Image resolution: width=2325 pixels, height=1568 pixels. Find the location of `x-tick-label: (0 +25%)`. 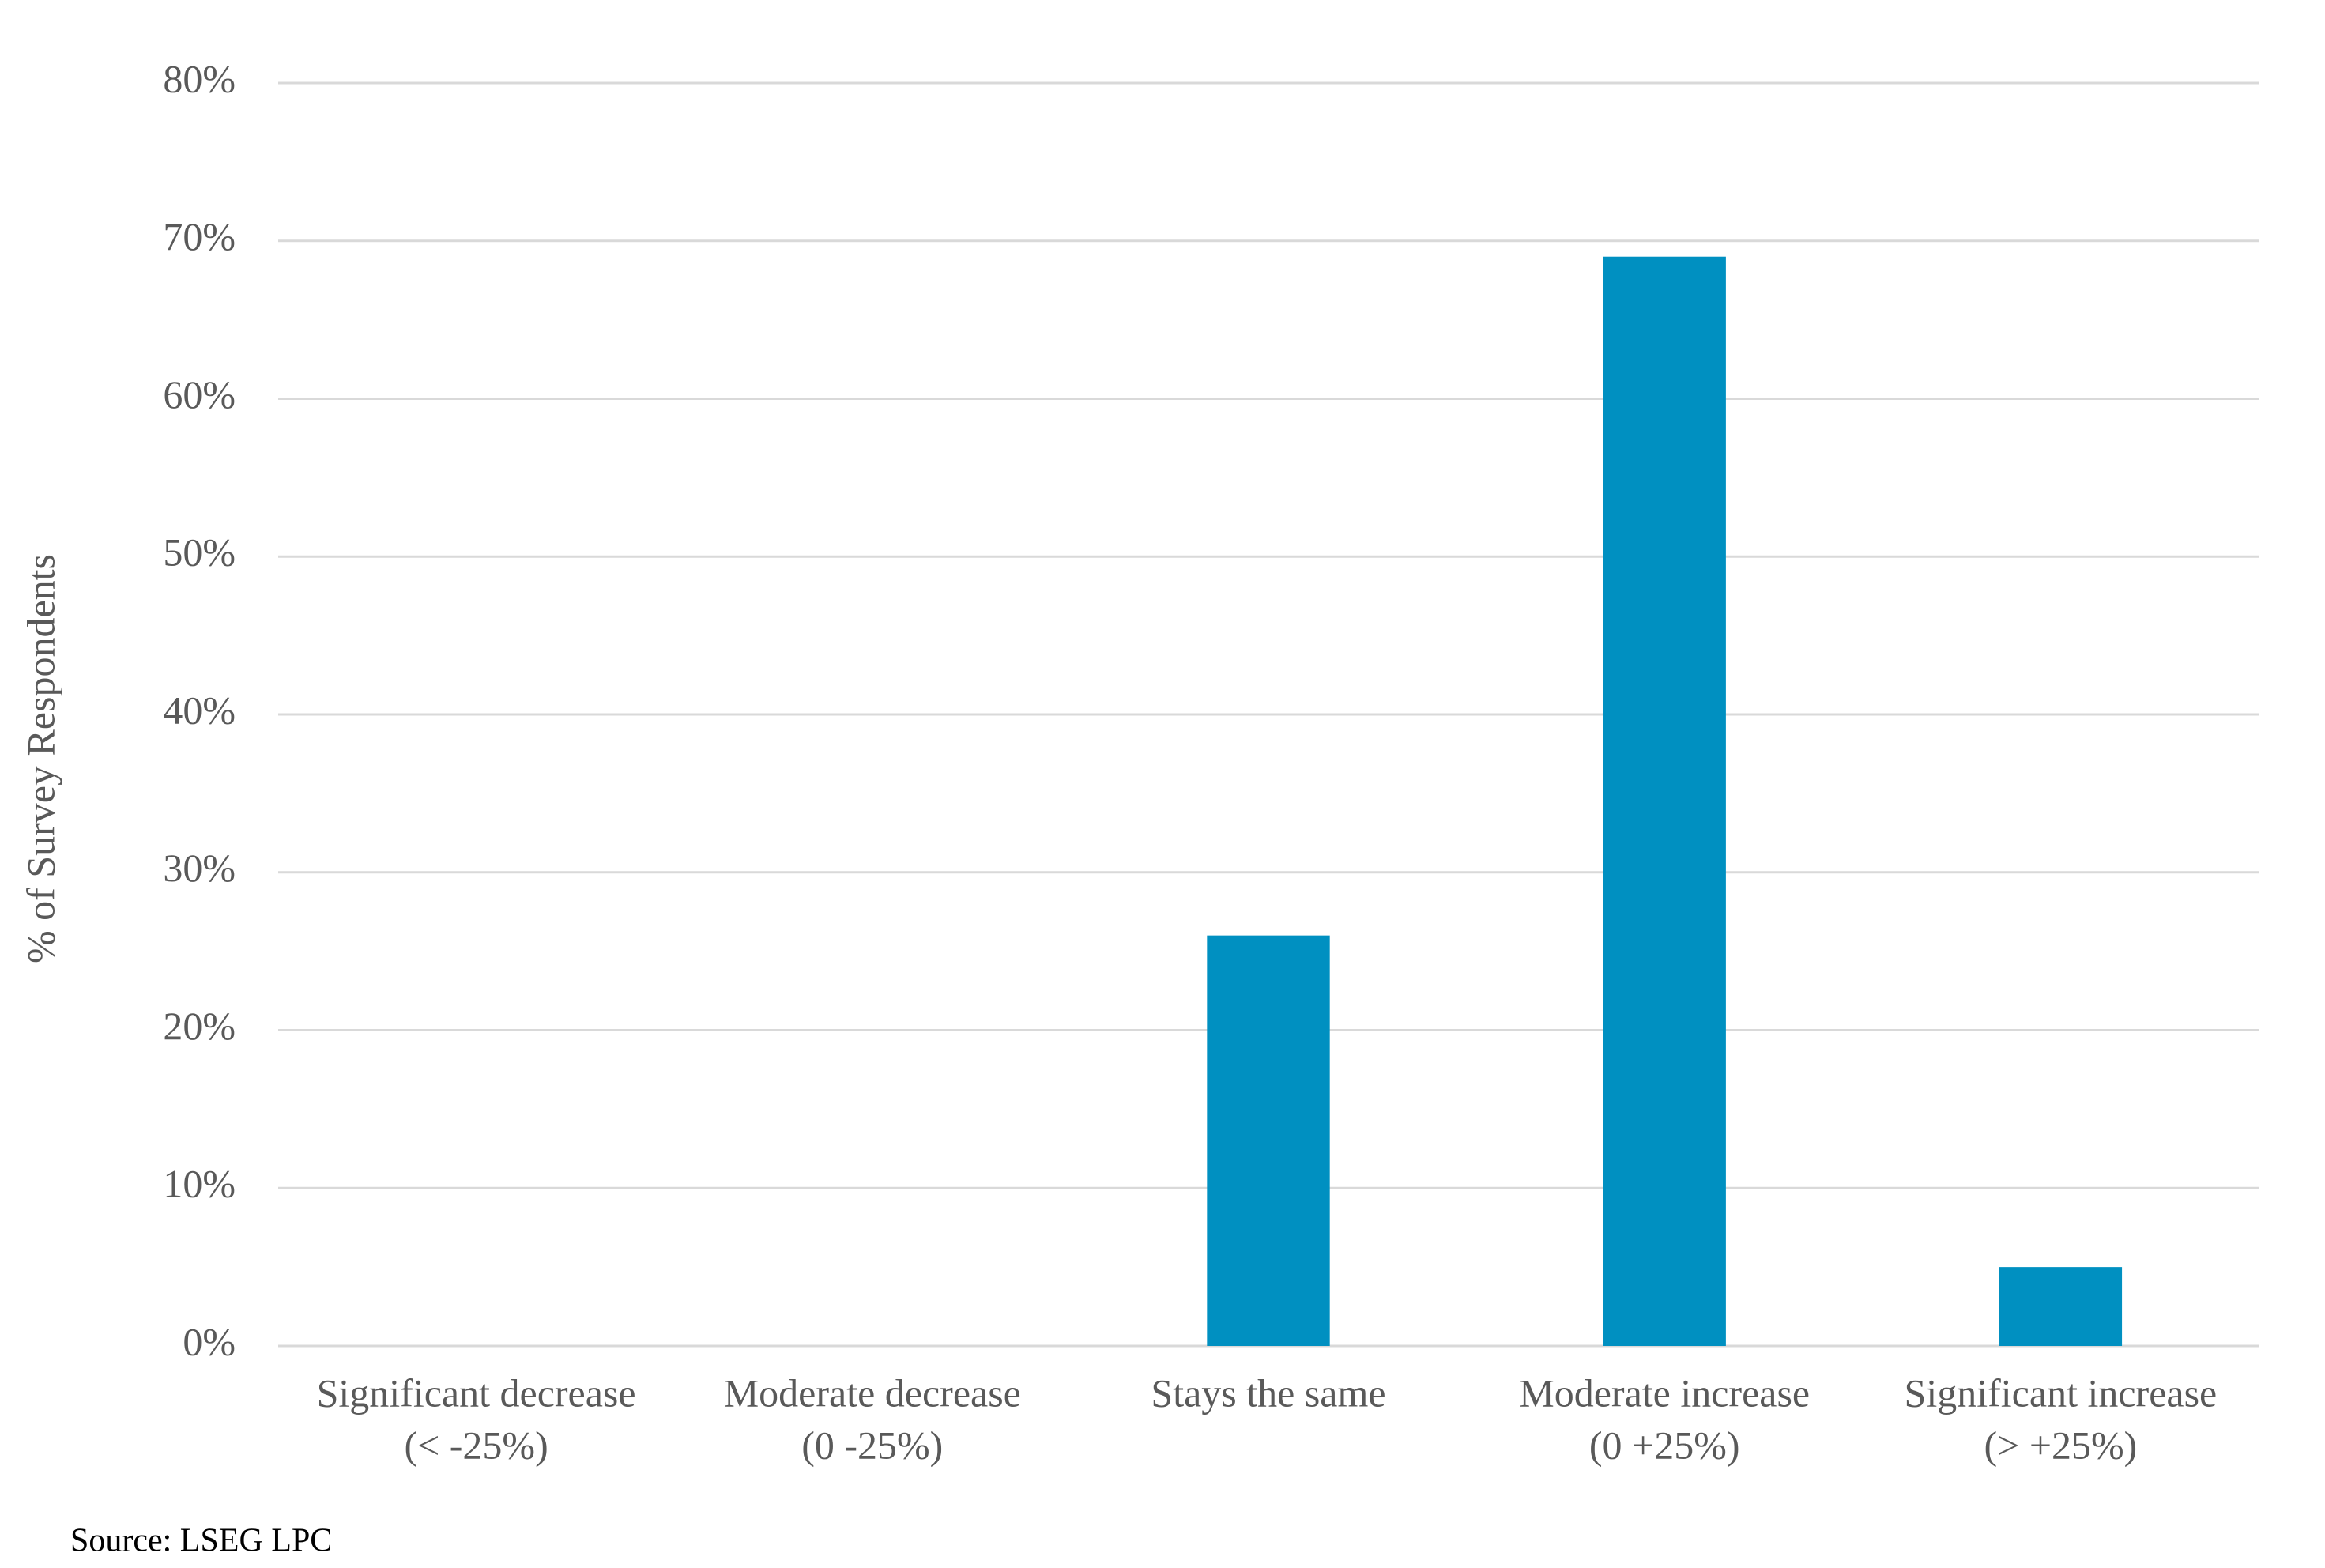

x-tick-label: (0 +25%) is located at coordinates (1664, 1445).